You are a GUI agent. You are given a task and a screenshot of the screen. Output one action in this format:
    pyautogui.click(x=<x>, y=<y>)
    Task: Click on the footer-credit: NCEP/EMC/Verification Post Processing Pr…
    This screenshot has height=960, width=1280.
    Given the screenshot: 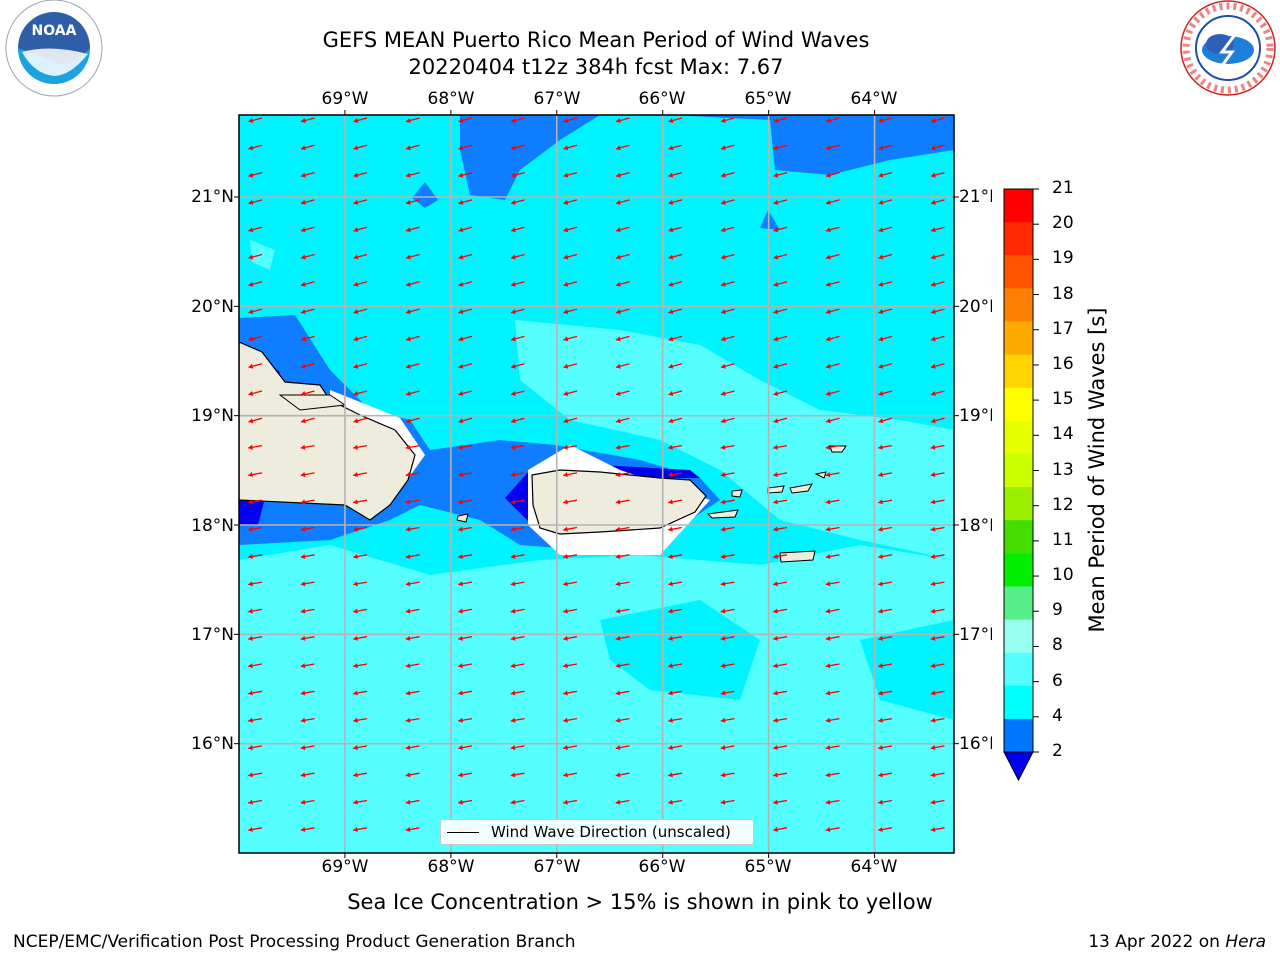 What is the action you would take?
    pyautogui.click(x=294, y=942)
    